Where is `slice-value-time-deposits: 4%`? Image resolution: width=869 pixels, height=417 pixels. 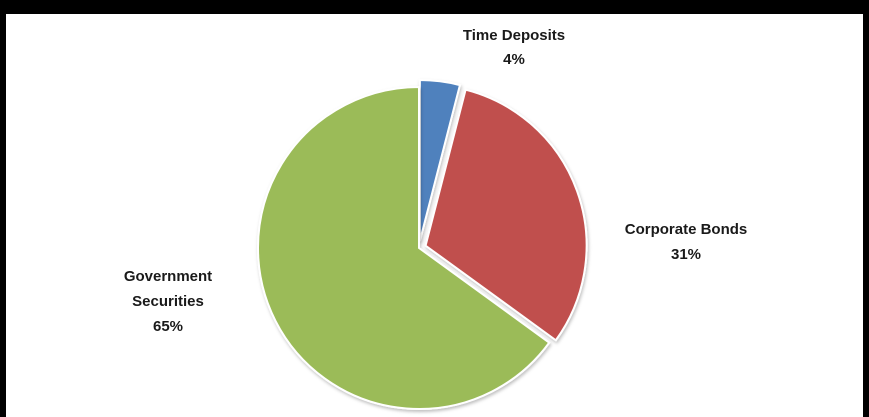 slice-value-time-deposits: 4% is located at coordinates (514, 59).